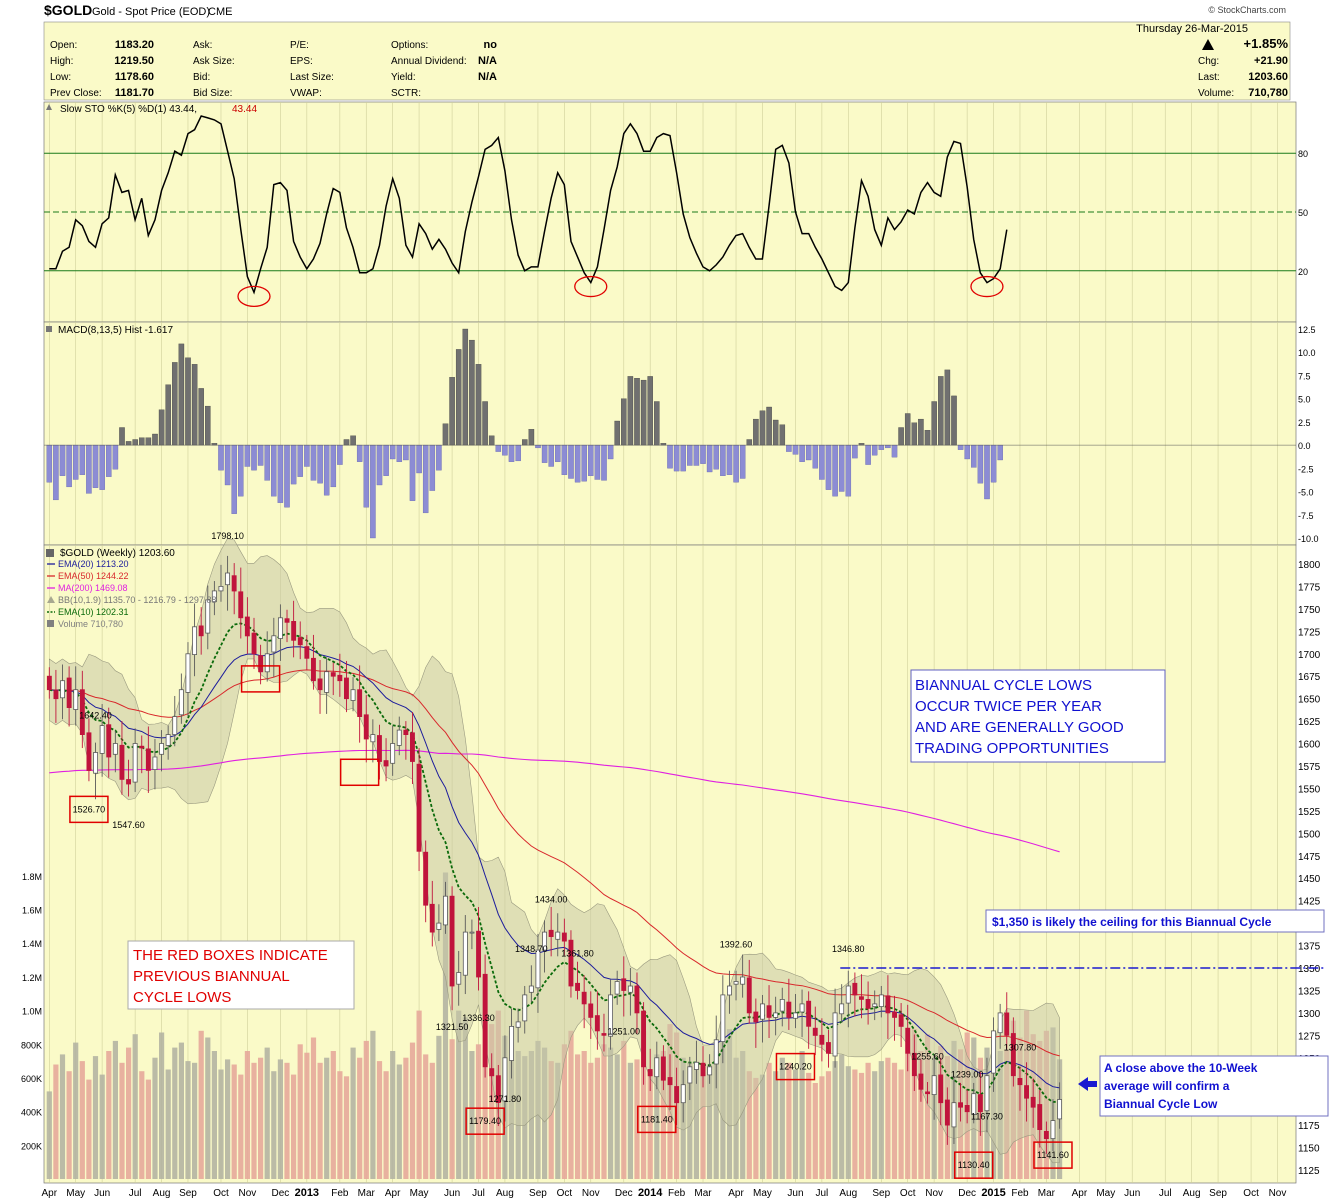 The width and height of the screenshot is (1340, 1200). What do you see at coordinates (93, 612) in the screenshot?
I see `legend-entry: EMA(10) 1202.31` at bounding box center [93, 612].